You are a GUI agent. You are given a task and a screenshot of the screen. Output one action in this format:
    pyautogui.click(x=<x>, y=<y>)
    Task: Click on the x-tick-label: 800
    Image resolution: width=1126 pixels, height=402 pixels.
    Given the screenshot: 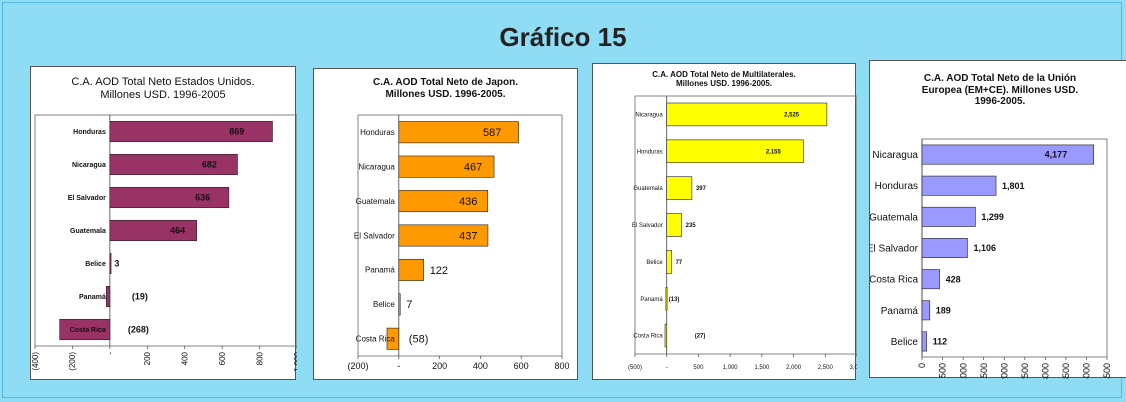 What is the action you would take?
    pyautogui.click(x=259, y=358)
    